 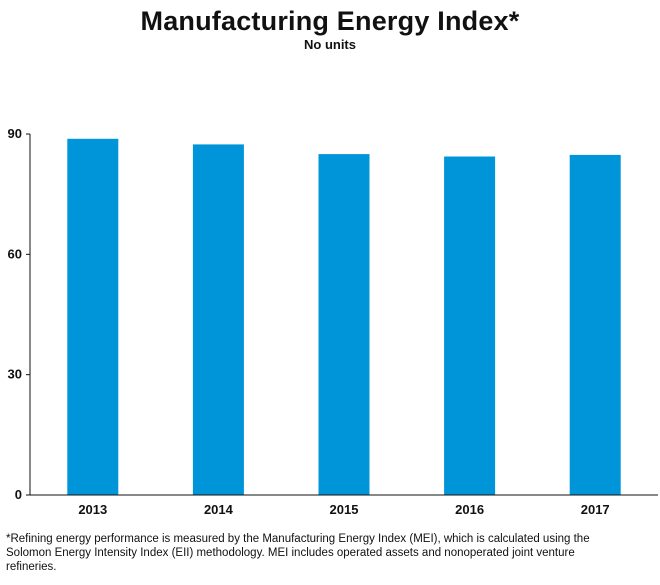 I want to click on bar-2013, so click(x=93, y=317).